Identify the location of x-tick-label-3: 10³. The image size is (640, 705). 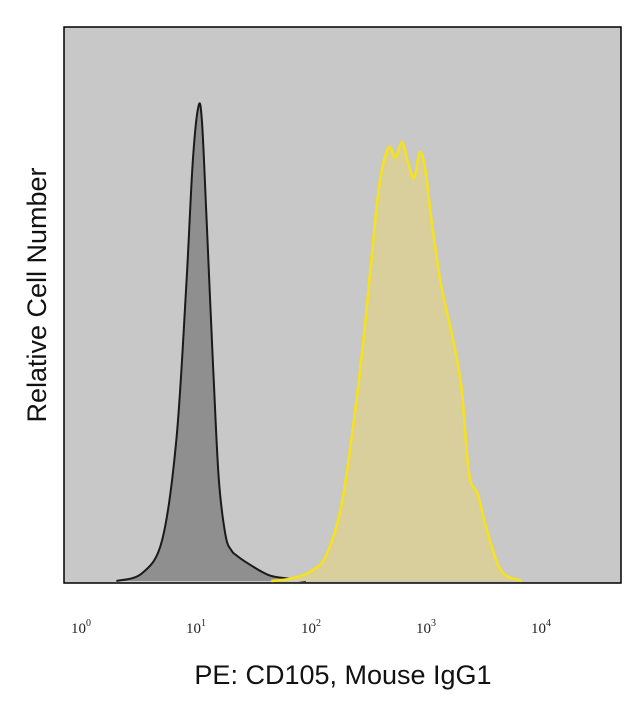
(426, 627).